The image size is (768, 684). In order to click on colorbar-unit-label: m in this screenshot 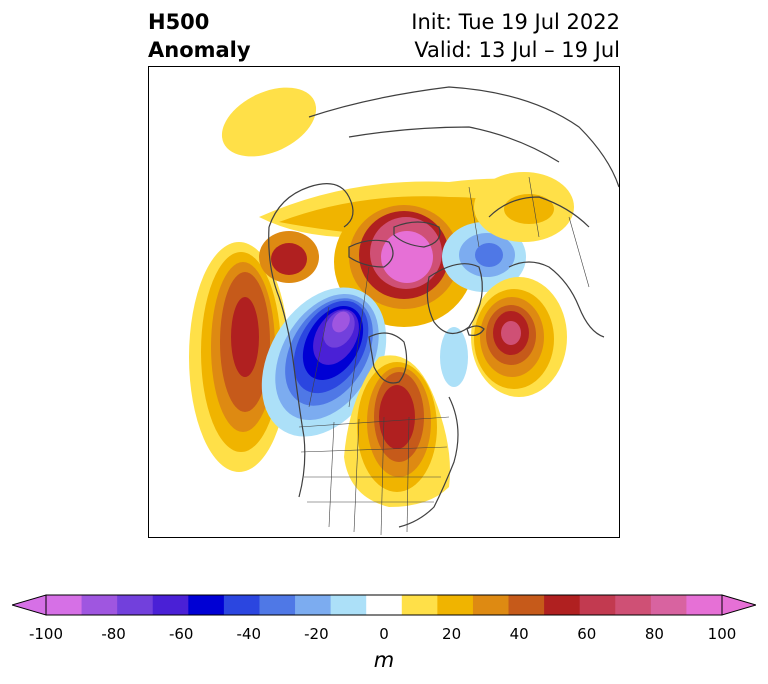, I will do `click(384, 660)`.